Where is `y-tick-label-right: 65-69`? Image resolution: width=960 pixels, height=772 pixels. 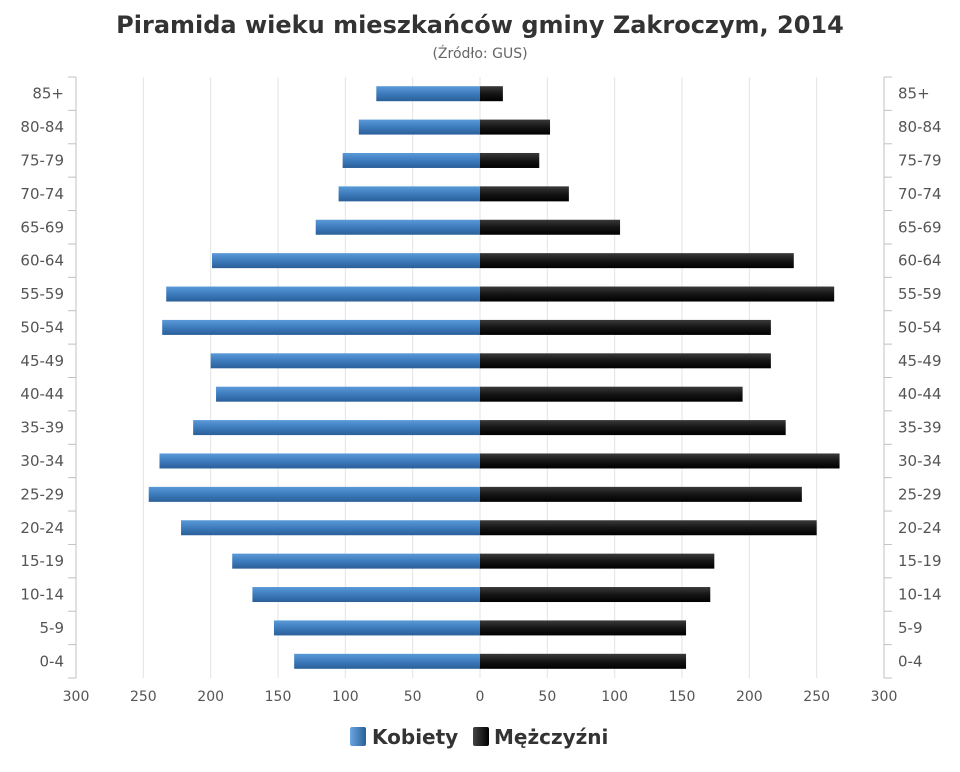 y-tick-label-right: 65-69 is located at coordinates (920, 227).